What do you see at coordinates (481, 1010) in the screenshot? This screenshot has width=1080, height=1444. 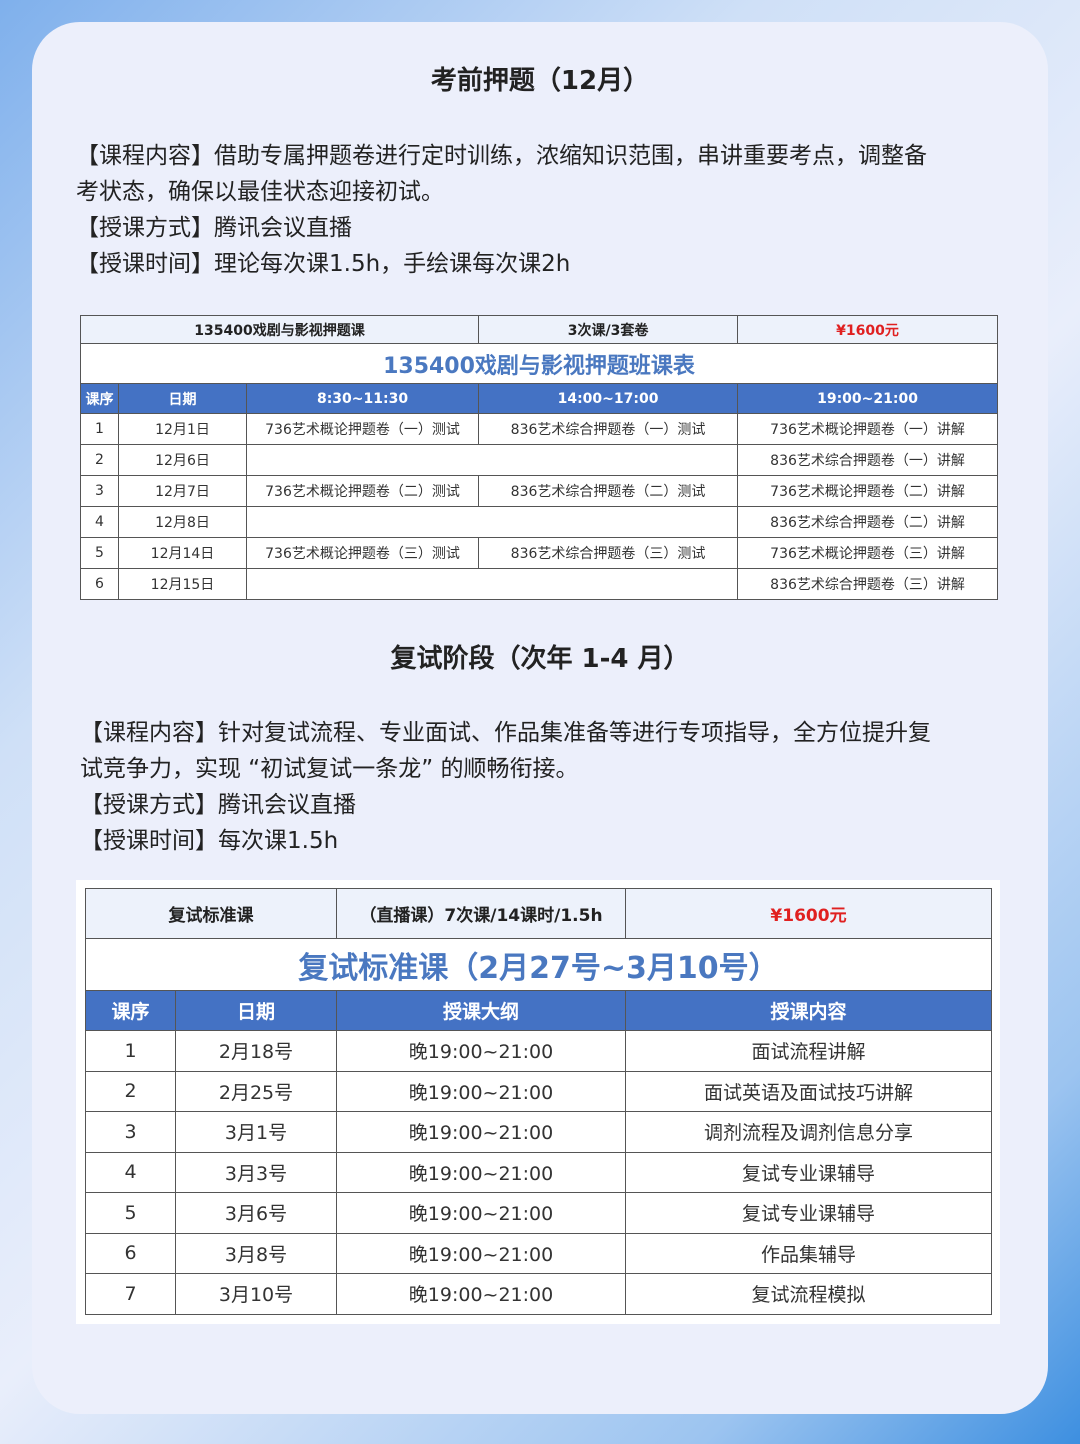 I see `column-header: 授课大纲` at bounding box center [481, 1010].